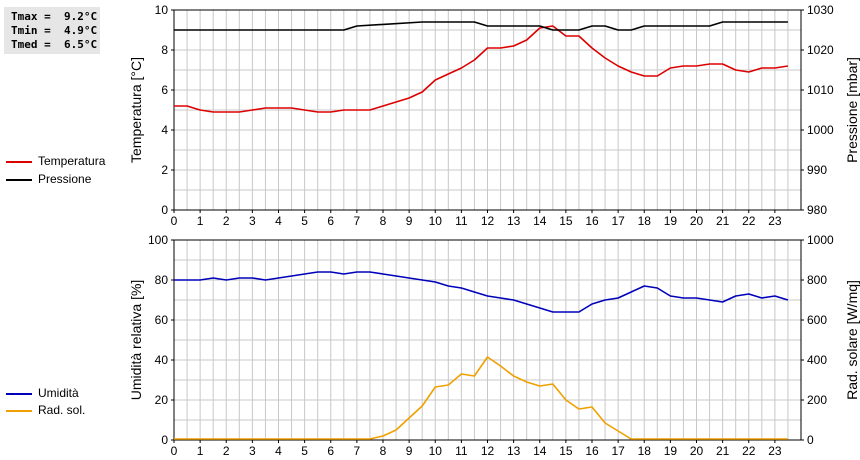 Image resolution: width=860 pixels, height=460 pixels. I want to click on y2-tick-label: 1030, so click(820, 10).